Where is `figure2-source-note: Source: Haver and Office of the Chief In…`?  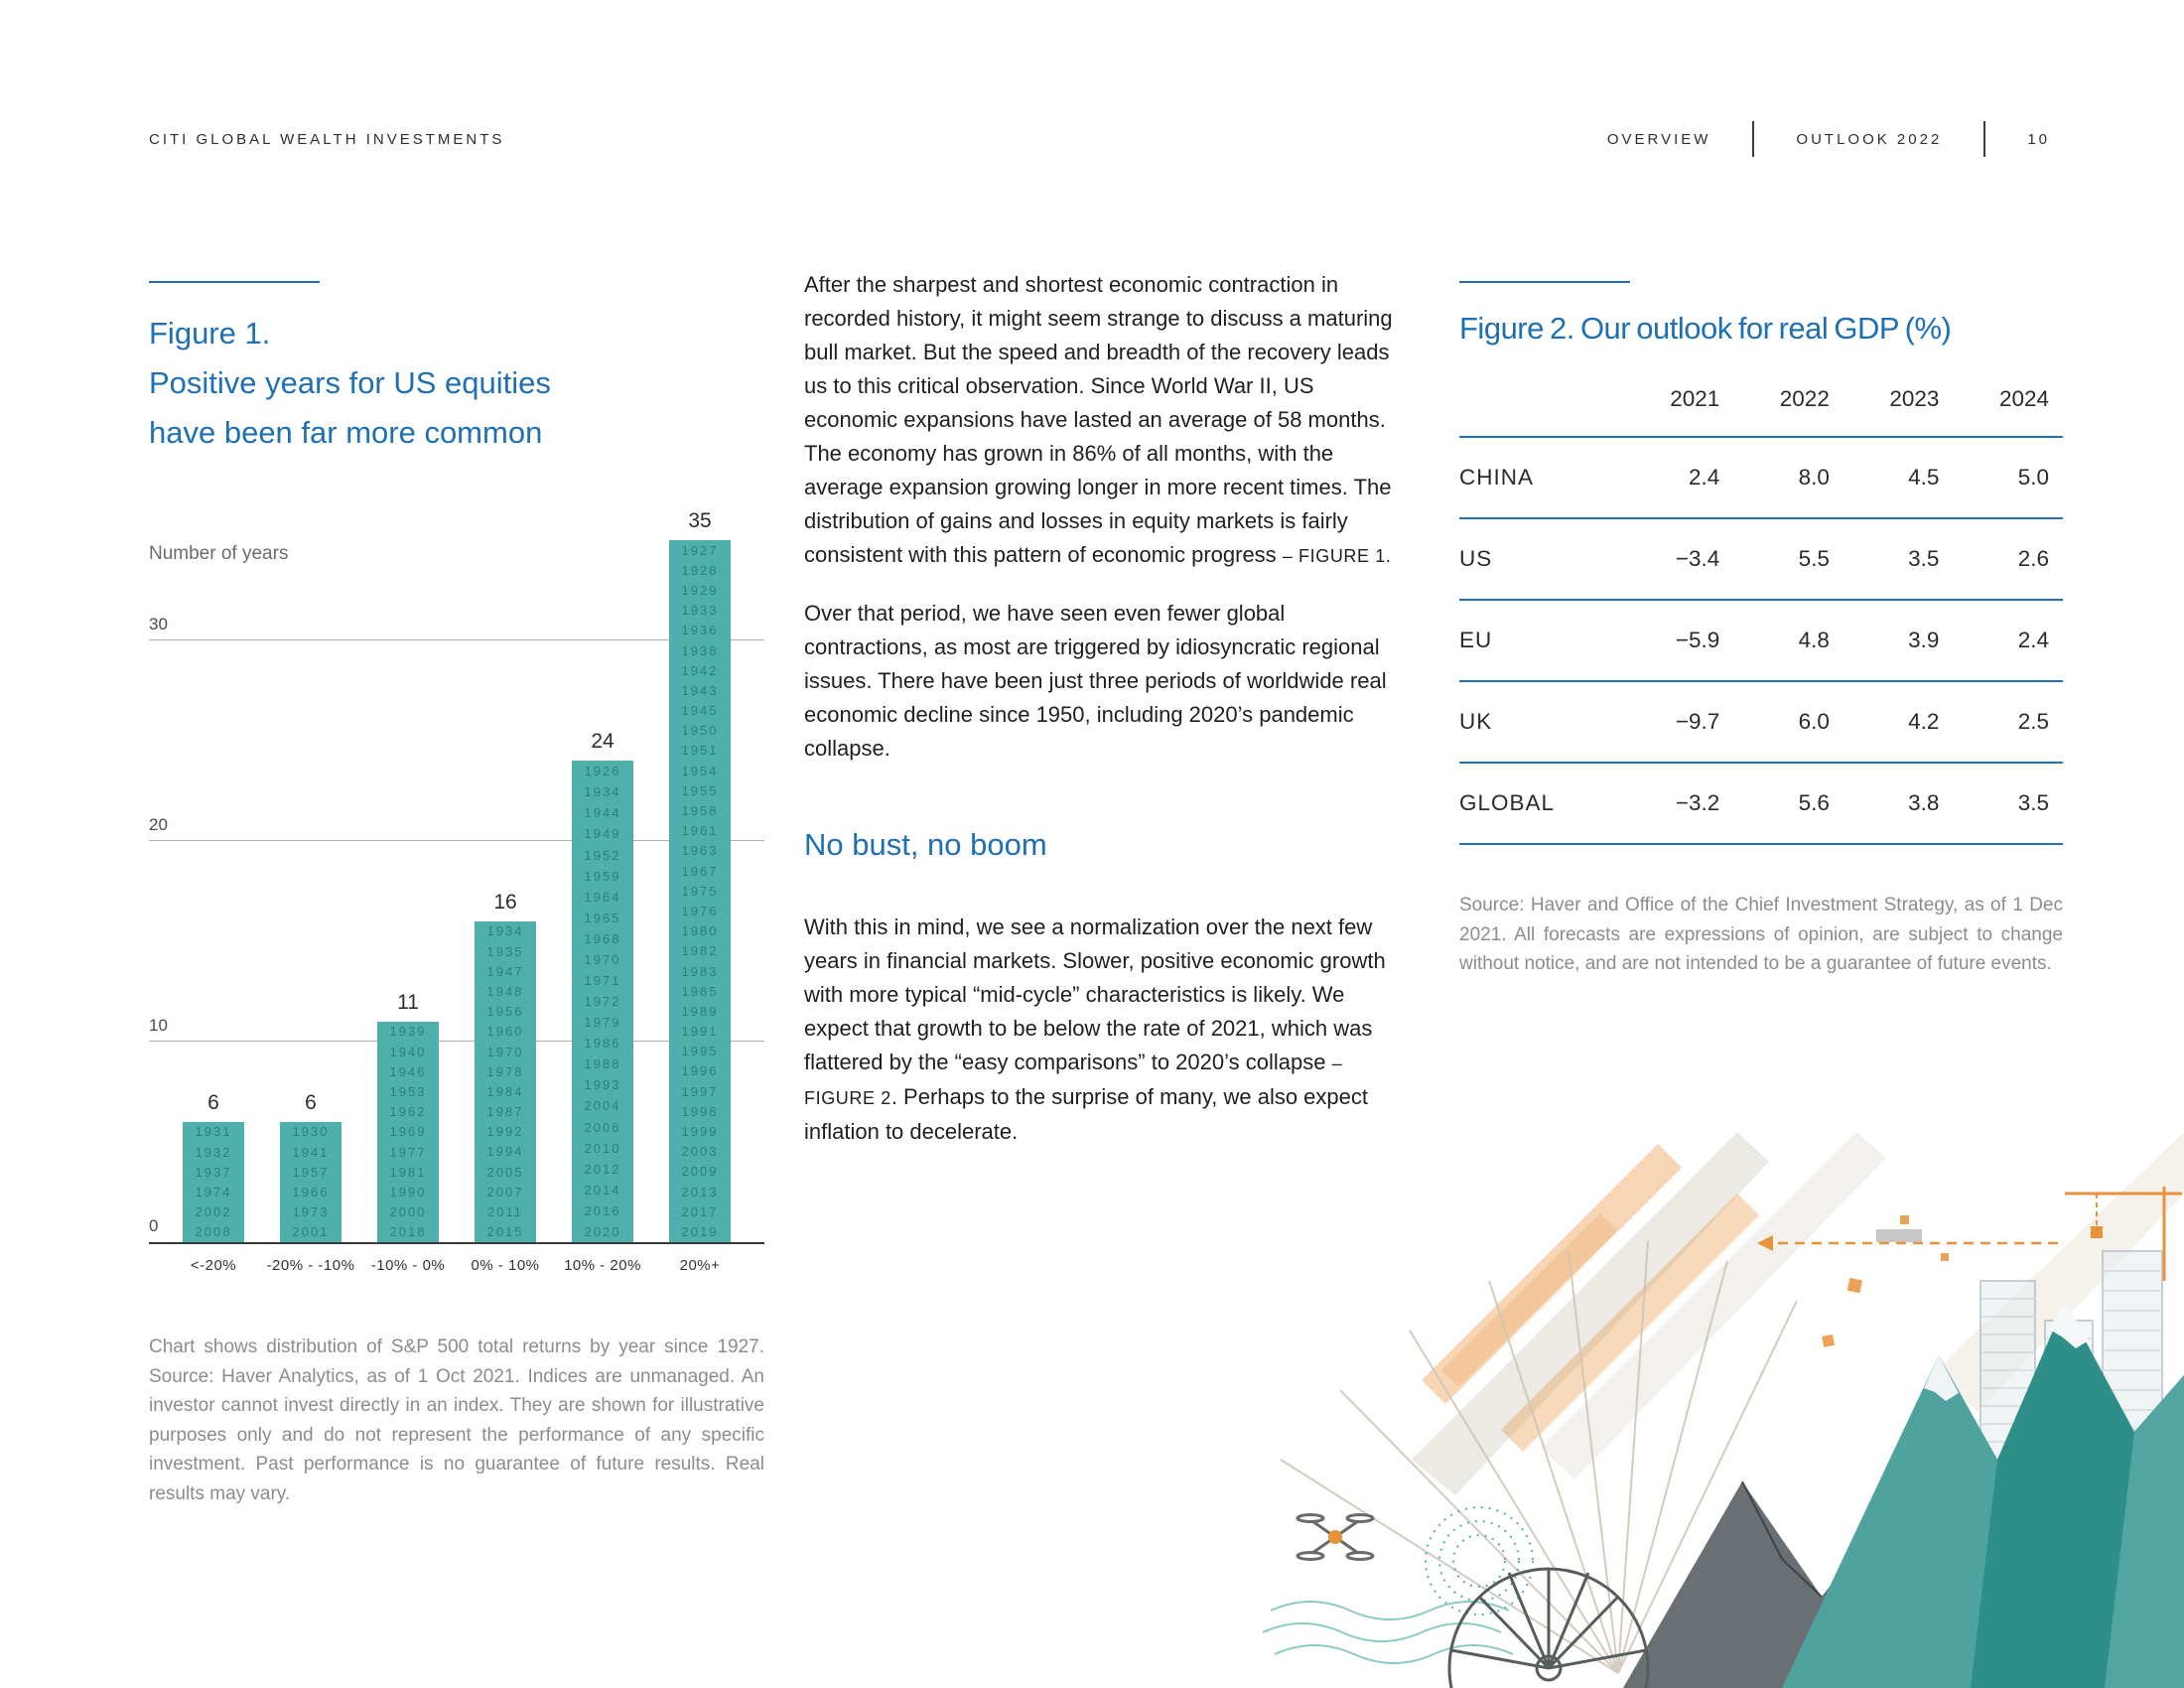
figure2-source-note: Source: Haver and Office of the Chief In… is located at coordinates (1761, 934).